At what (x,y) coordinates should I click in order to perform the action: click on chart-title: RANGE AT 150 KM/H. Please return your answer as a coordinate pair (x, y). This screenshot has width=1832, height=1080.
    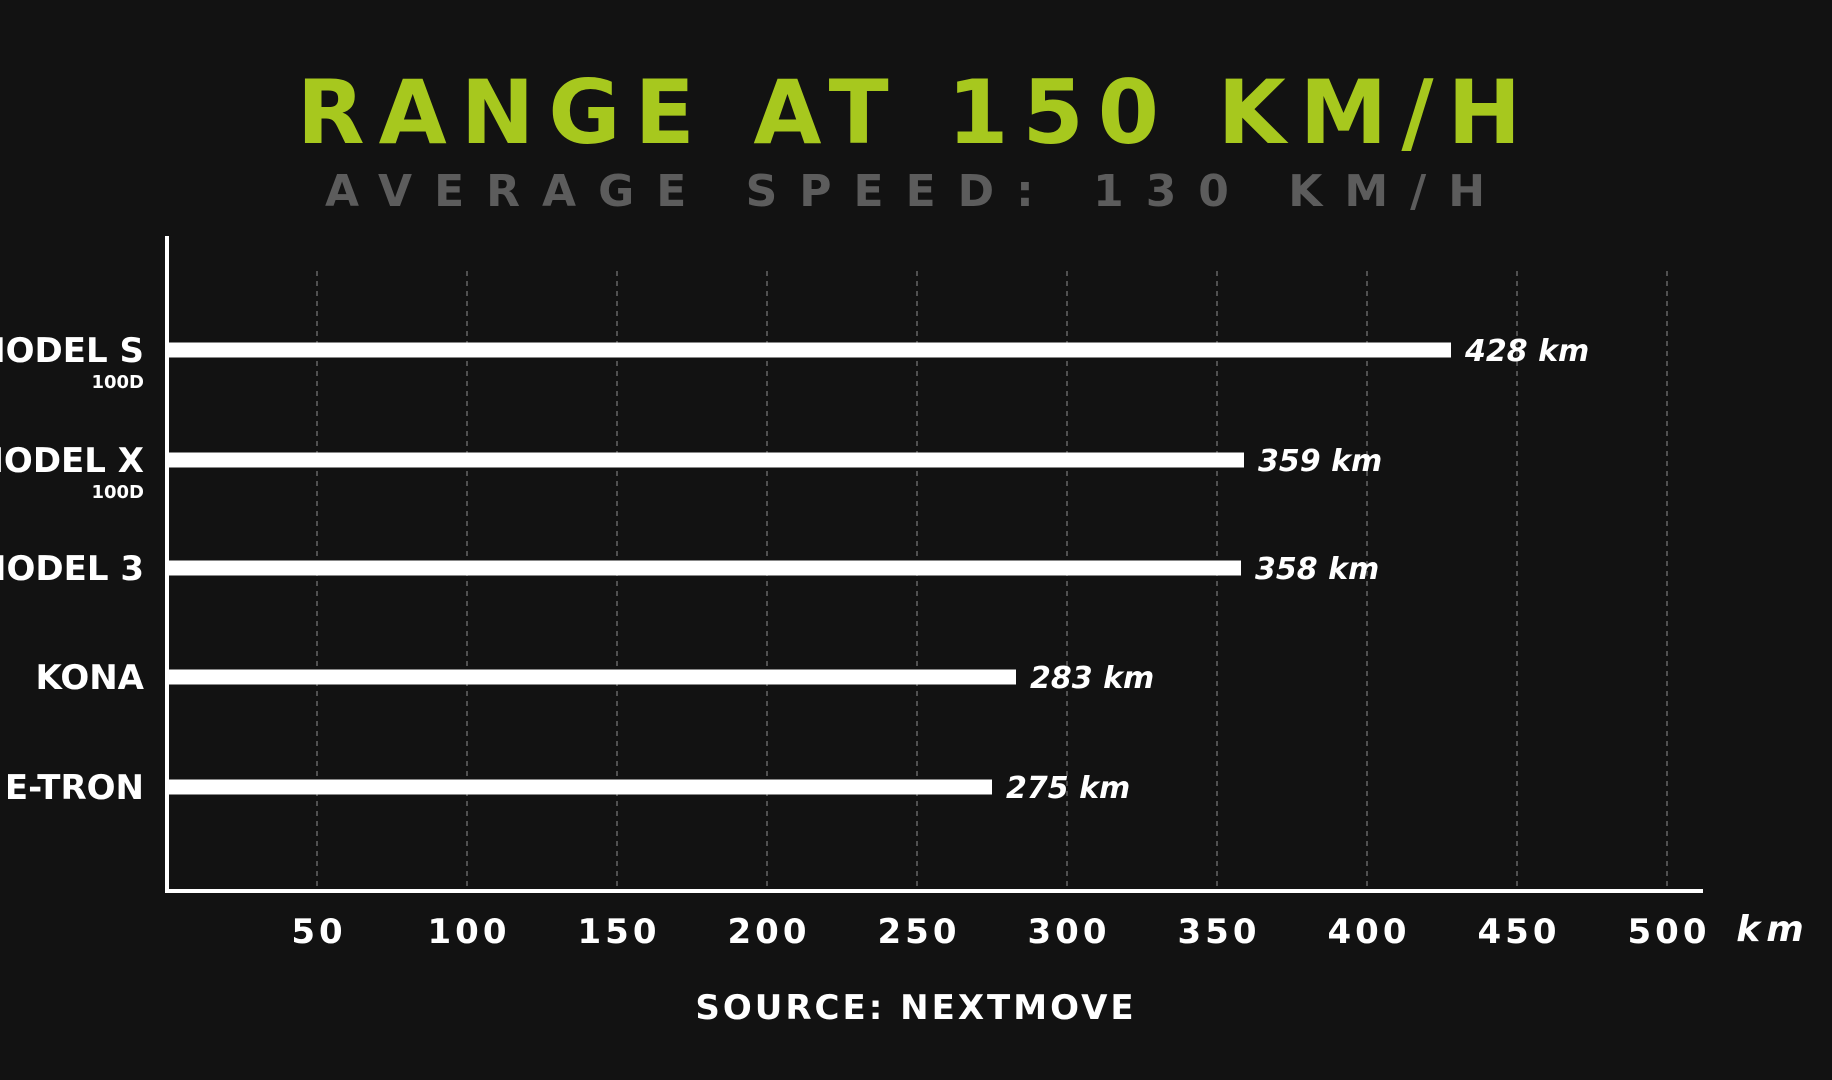
    Looking at the image, I should click on (916, 112).